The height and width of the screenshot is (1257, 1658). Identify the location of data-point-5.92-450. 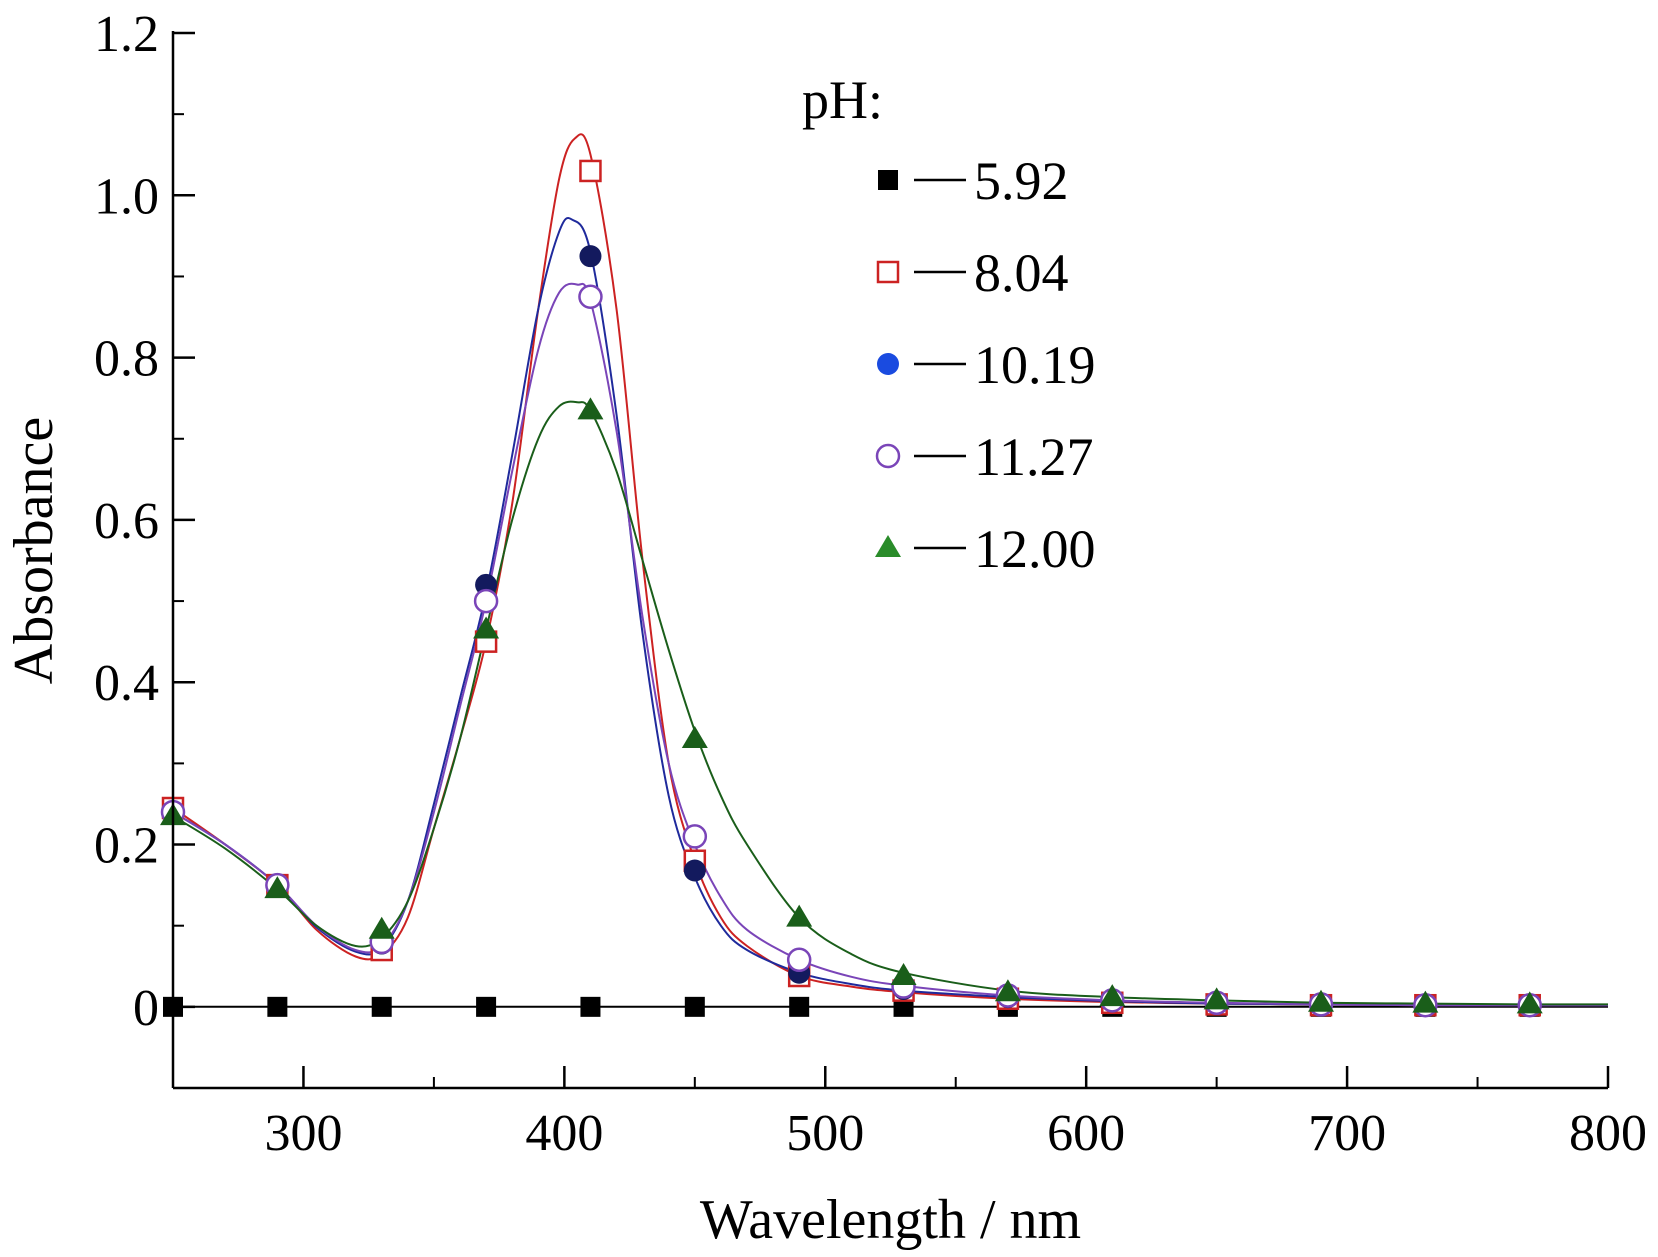
(694, 1006).